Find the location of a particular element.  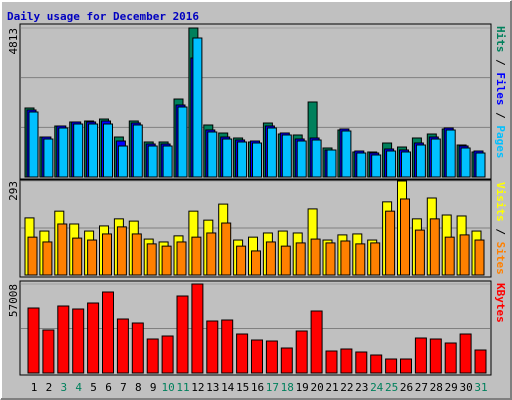

x-tick-label: 5 is located at coordinates (93, 387).